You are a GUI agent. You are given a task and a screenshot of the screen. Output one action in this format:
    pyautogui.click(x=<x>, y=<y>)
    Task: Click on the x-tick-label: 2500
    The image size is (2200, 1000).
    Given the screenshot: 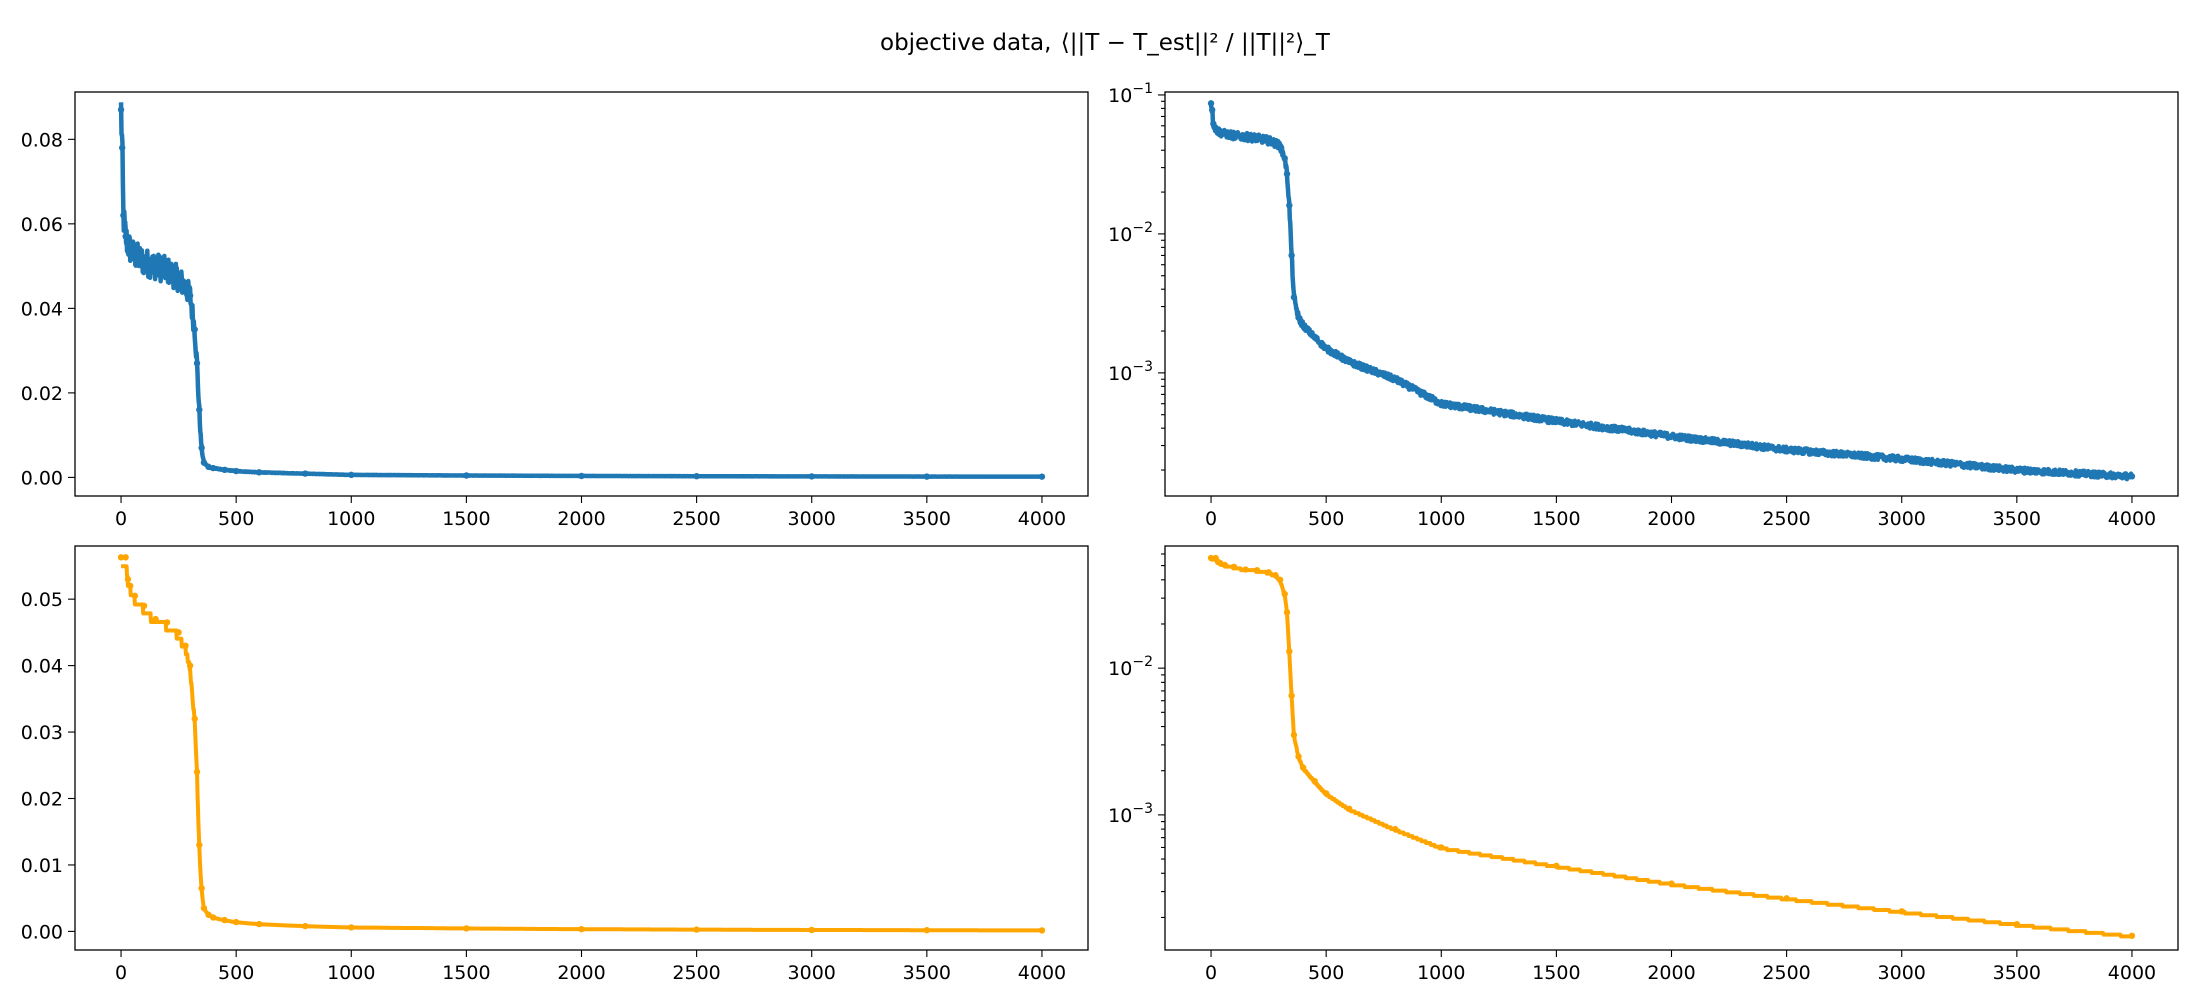 What is the action you would take?
    pyautogui.click(x=696, y=973)
    